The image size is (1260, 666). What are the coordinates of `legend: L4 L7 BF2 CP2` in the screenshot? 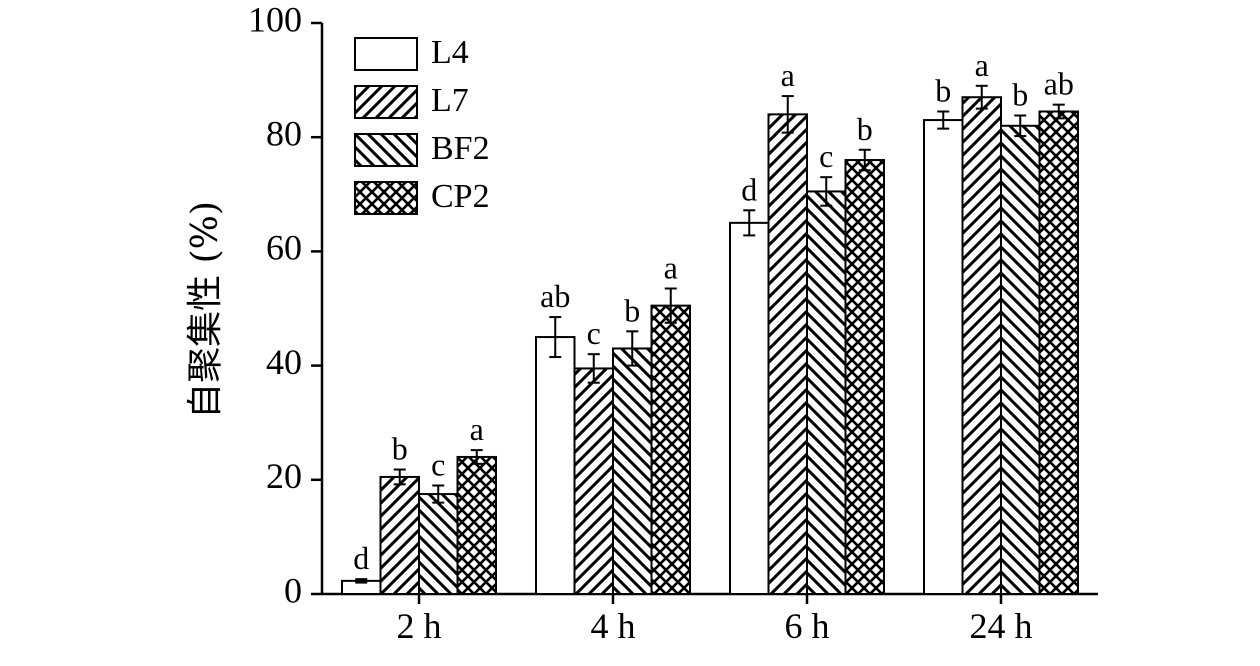 It's located at (422, 124).